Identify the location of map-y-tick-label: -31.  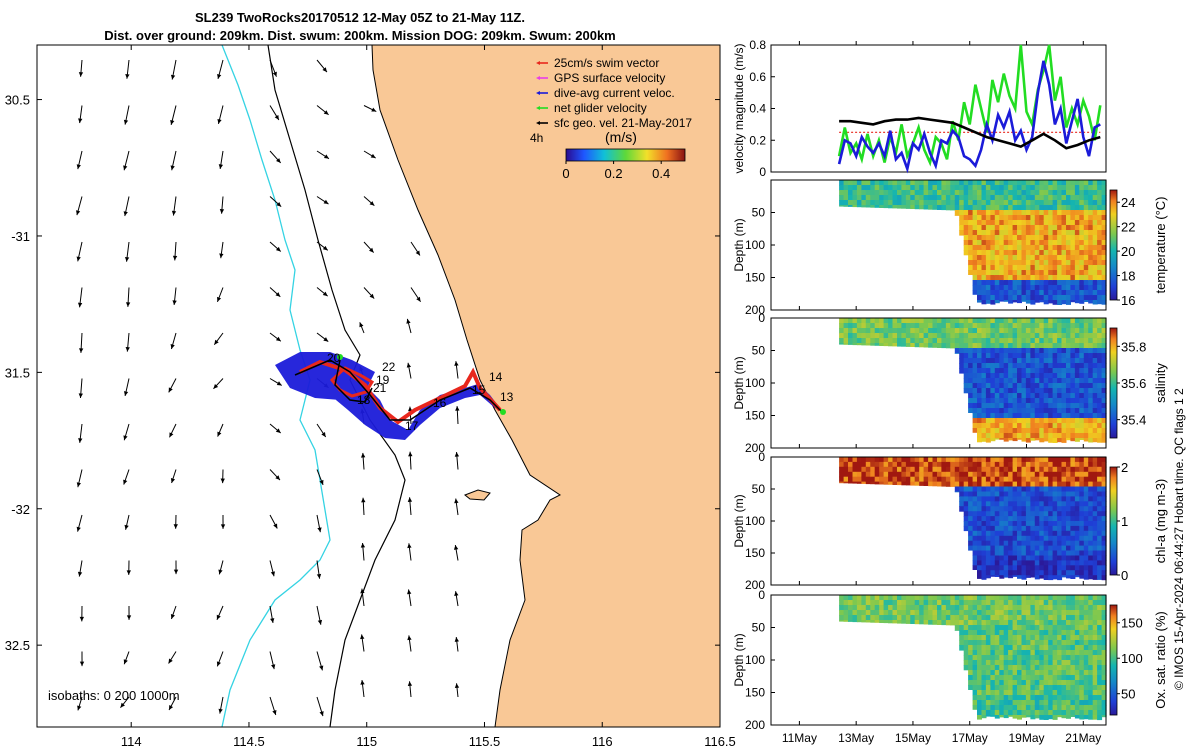
(20, 236).